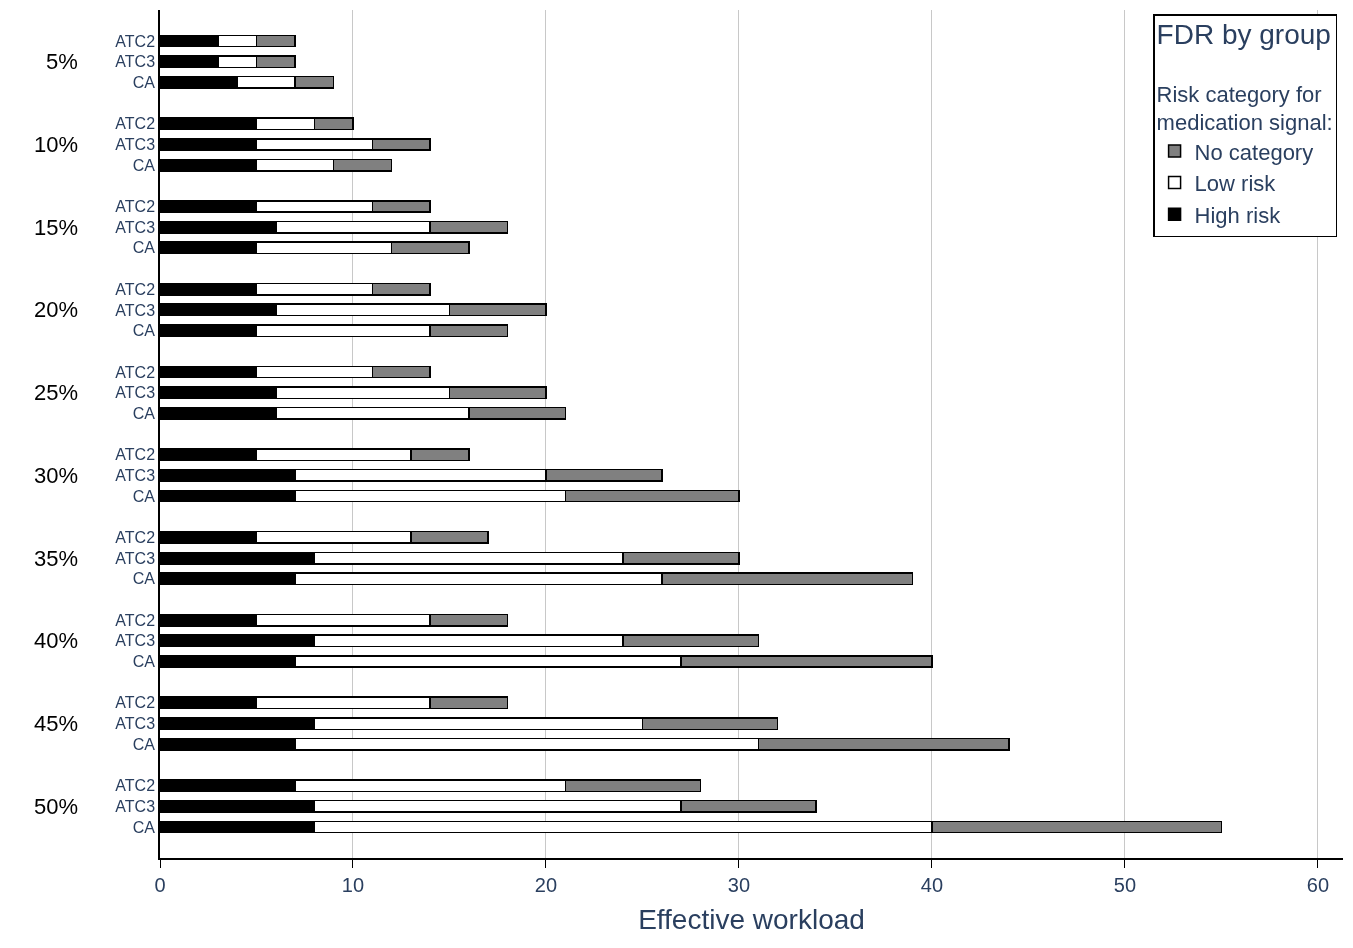  Describe the element at coordinates (56, 723) in the screenshot. I see `text: 45%` at that location.